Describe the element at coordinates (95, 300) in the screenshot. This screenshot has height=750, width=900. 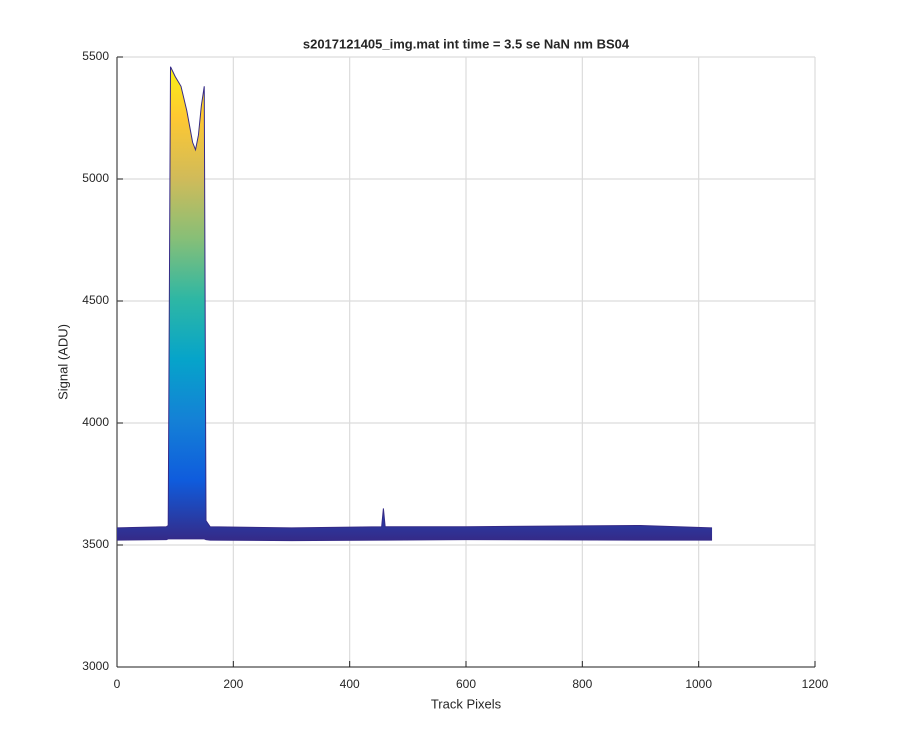
I see `y-tick-label: 4500` at that location.